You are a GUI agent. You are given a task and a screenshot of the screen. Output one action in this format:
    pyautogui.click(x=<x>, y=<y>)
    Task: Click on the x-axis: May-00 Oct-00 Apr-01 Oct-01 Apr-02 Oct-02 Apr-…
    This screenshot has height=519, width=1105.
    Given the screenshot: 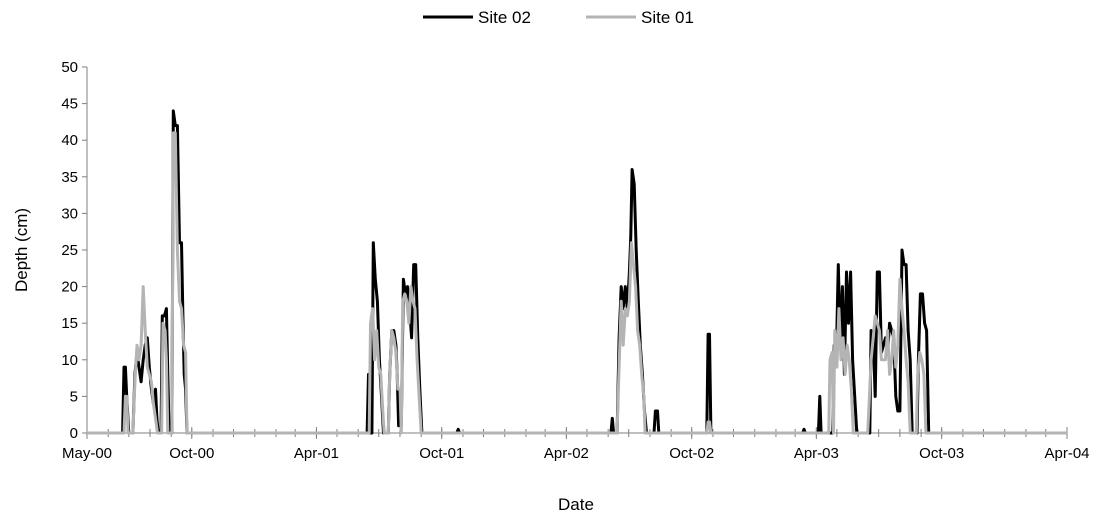 What is the action you would take?
    pyautogui.click(x=576, y=444)
    